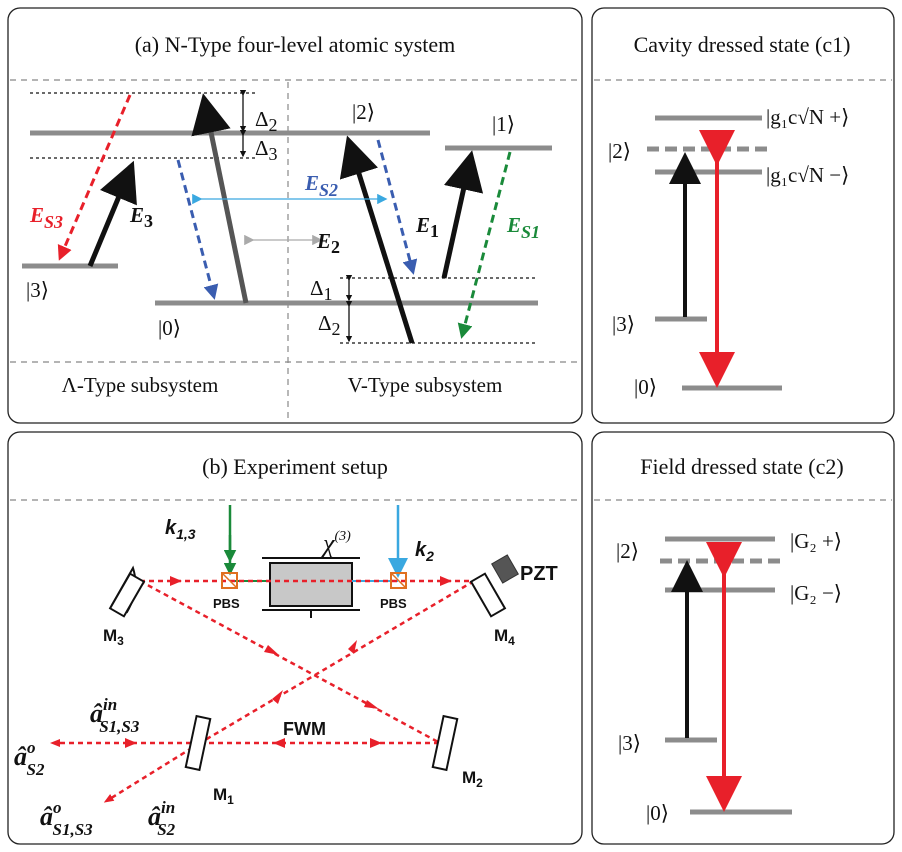 This screenshot has height=852, width=902. I want to click on pzt-block, so click(505, 569).